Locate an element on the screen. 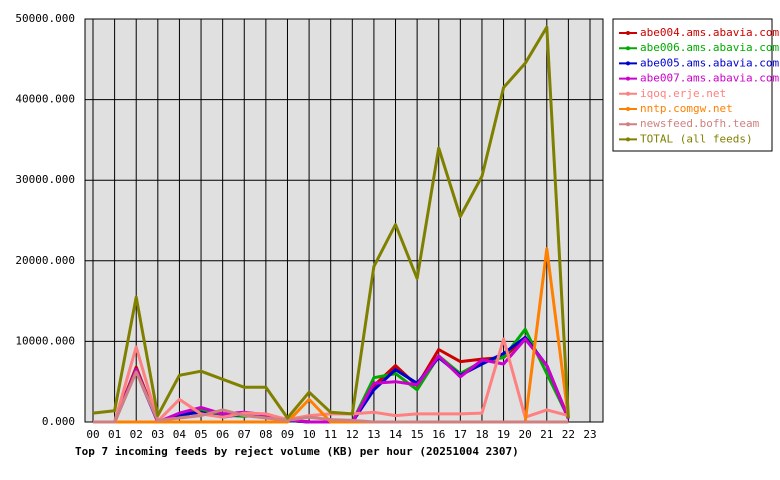 The height and width of the screenshot is (480, 780). x-tick-label: 04 is located at coordinates (180, 434).